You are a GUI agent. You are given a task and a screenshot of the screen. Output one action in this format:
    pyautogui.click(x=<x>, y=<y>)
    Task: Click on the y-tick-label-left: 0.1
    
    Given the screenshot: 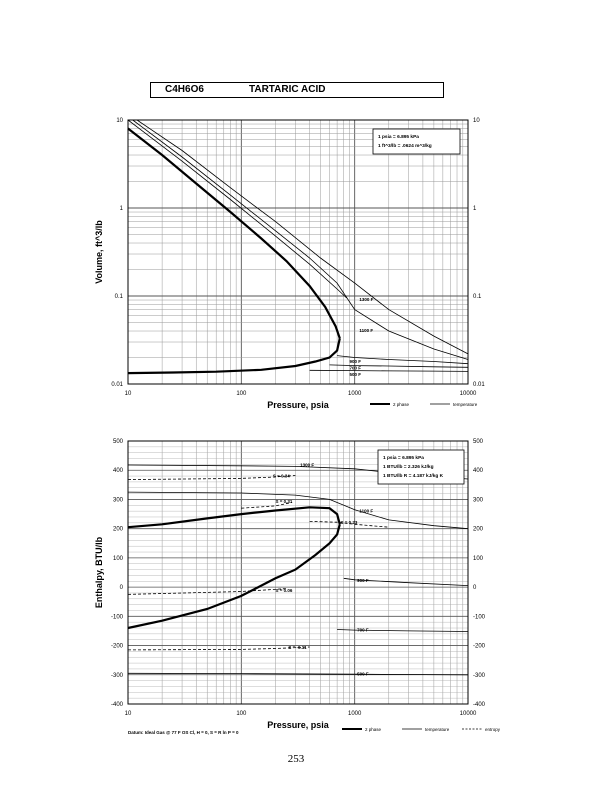 What is the action you would take?
    pyautogui.click(x=119, y=297)
    